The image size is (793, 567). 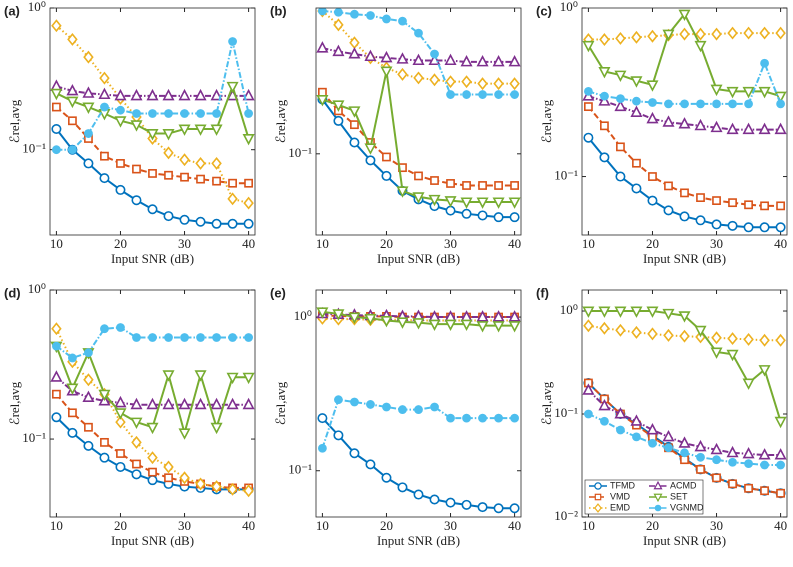 What do you see at coordinates (684, 403) in the screenshot?
I see `plot-area` at bounding box center [684, 403].